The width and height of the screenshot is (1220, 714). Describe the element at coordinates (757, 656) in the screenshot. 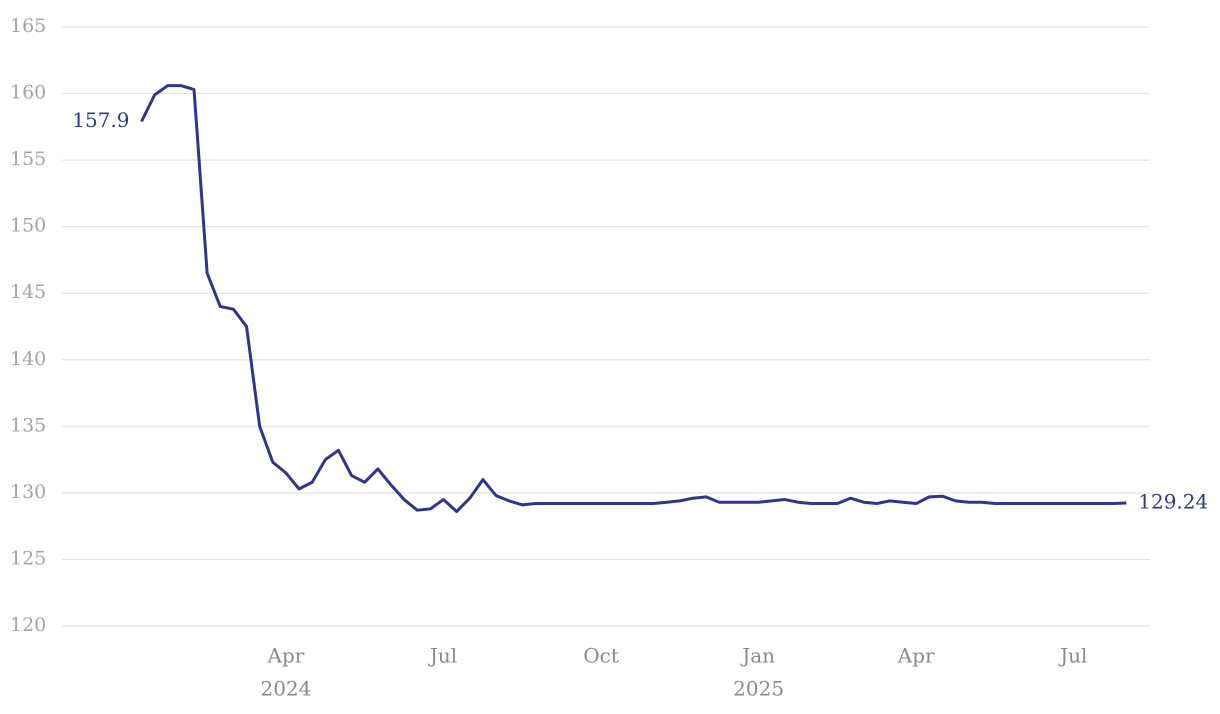

I see `x-tick-label: Jan` at that location.